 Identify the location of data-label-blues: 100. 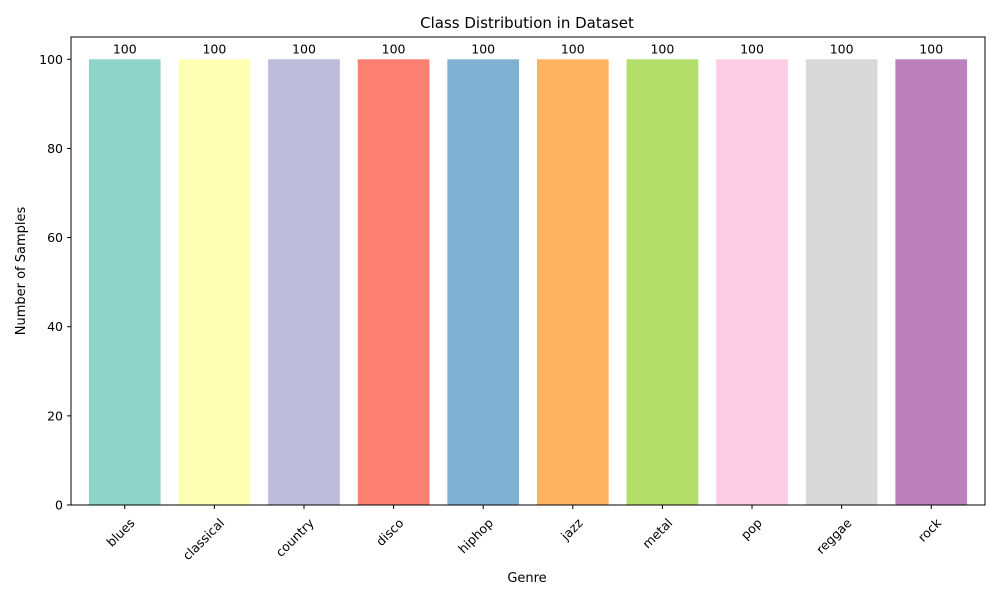
(125, 48).